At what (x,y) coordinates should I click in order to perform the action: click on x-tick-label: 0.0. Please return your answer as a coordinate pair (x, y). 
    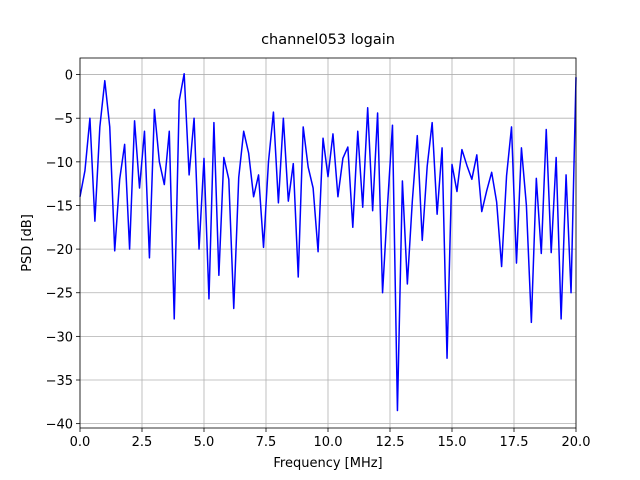
    Looking at the image, I should click on (80, 442).